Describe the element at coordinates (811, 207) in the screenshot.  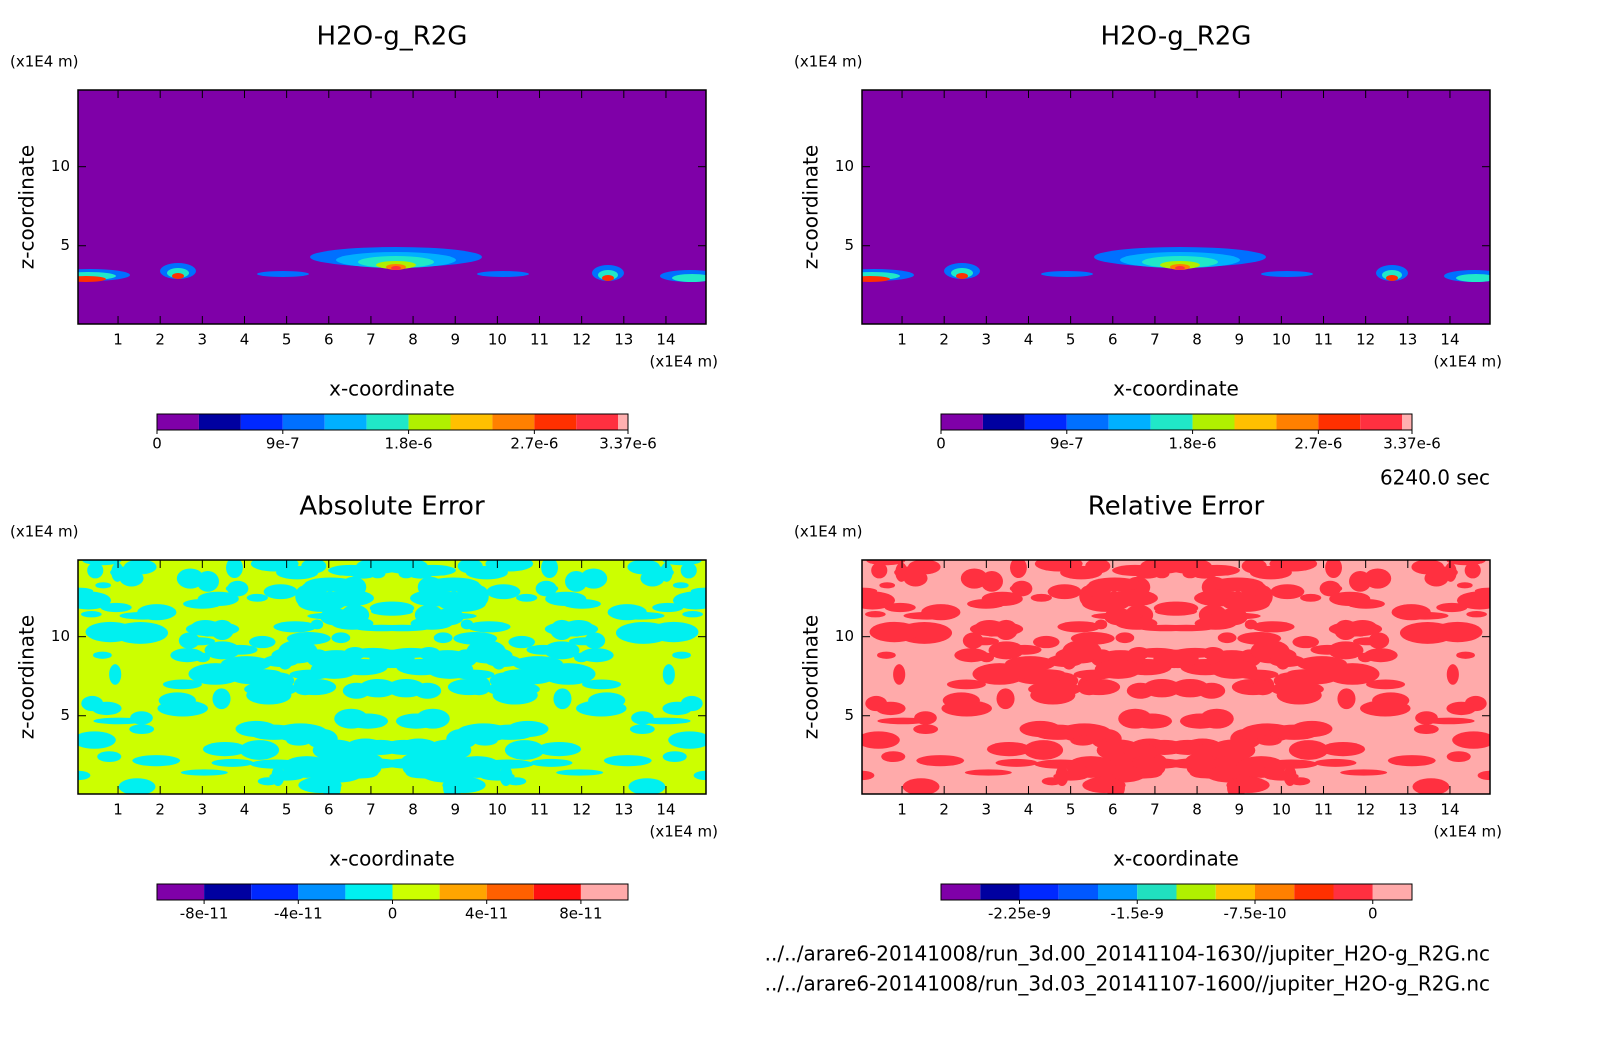
I see `y-axis-label: z-coordinate` at that location.